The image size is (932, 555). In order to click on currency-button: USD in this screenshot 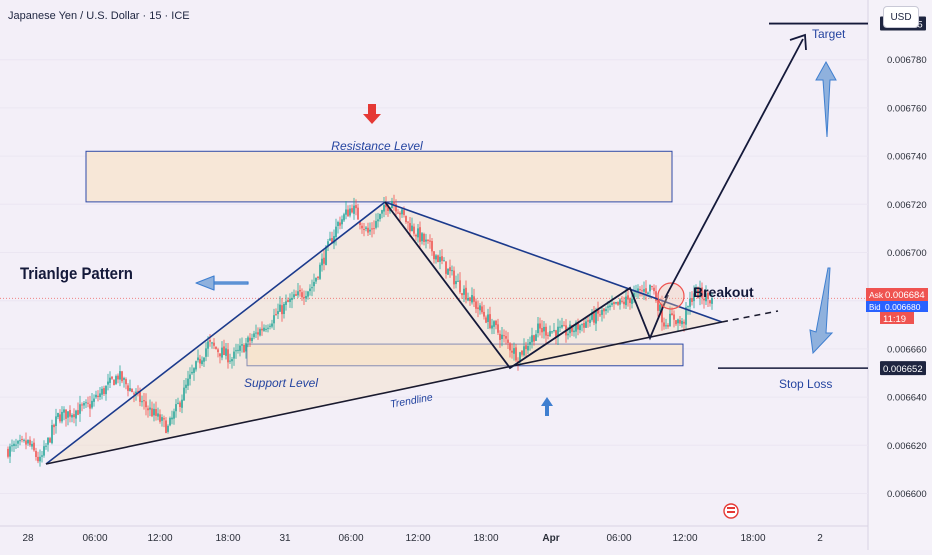, I will do `click(901, 17)`.